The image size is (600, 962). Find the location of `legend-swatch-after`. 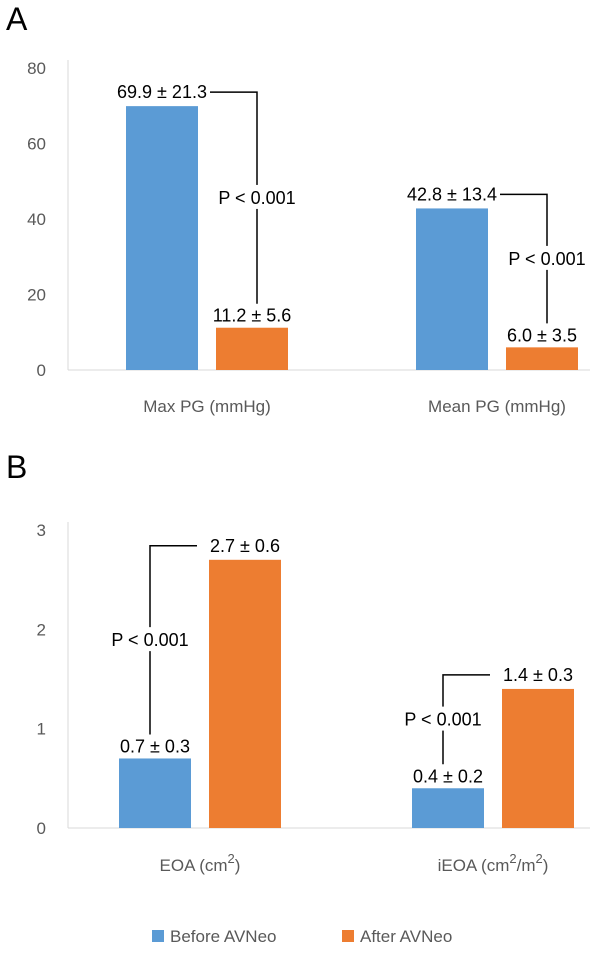

legend-swatch-after is located at coordinates (348, 936).